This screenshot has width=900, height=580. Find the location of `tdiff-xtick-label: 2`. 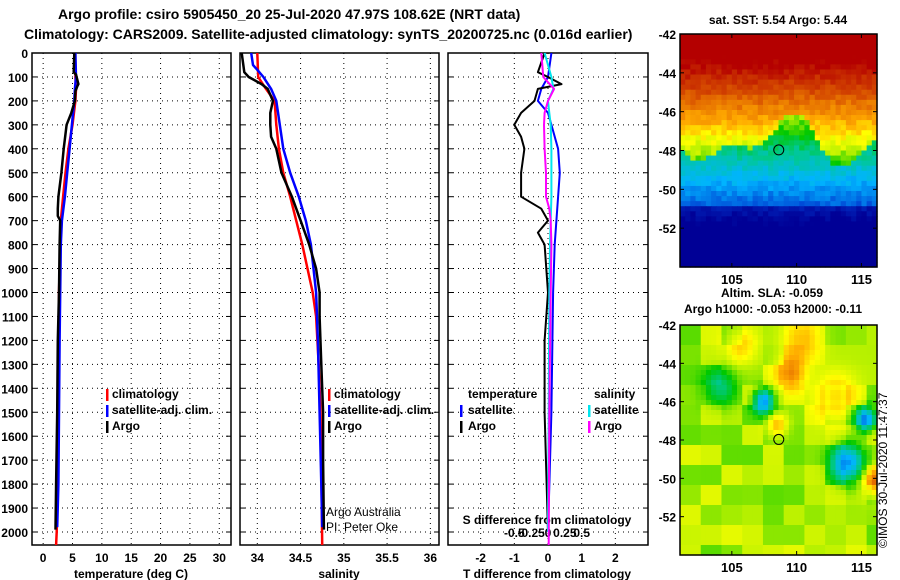

tdiff-xtick-label: 2 is located at coordinates (615, 558).